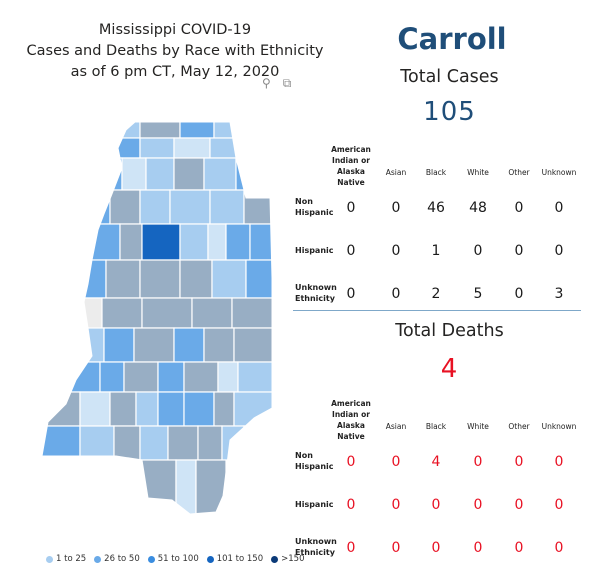 The image size is (614, 569). I want to click on legend-item: 51 to 100, so click(173, 559).